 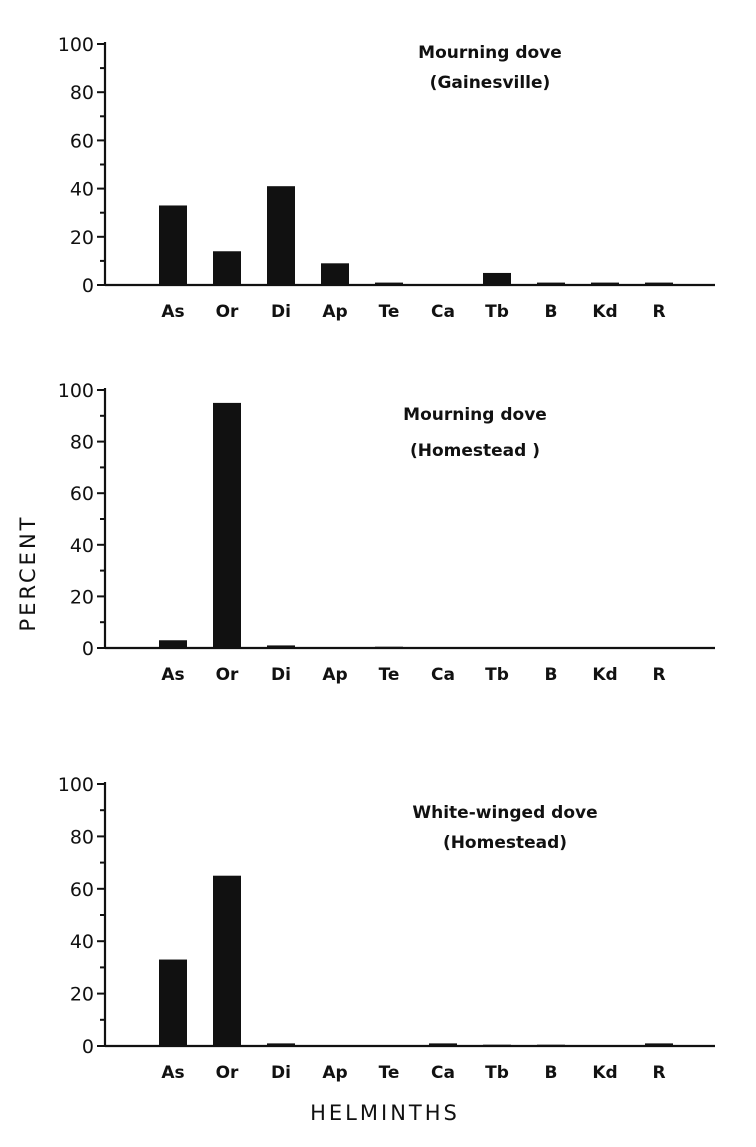 I want to click on y-axis-title: PERCENT, so click(x=28, y=573).